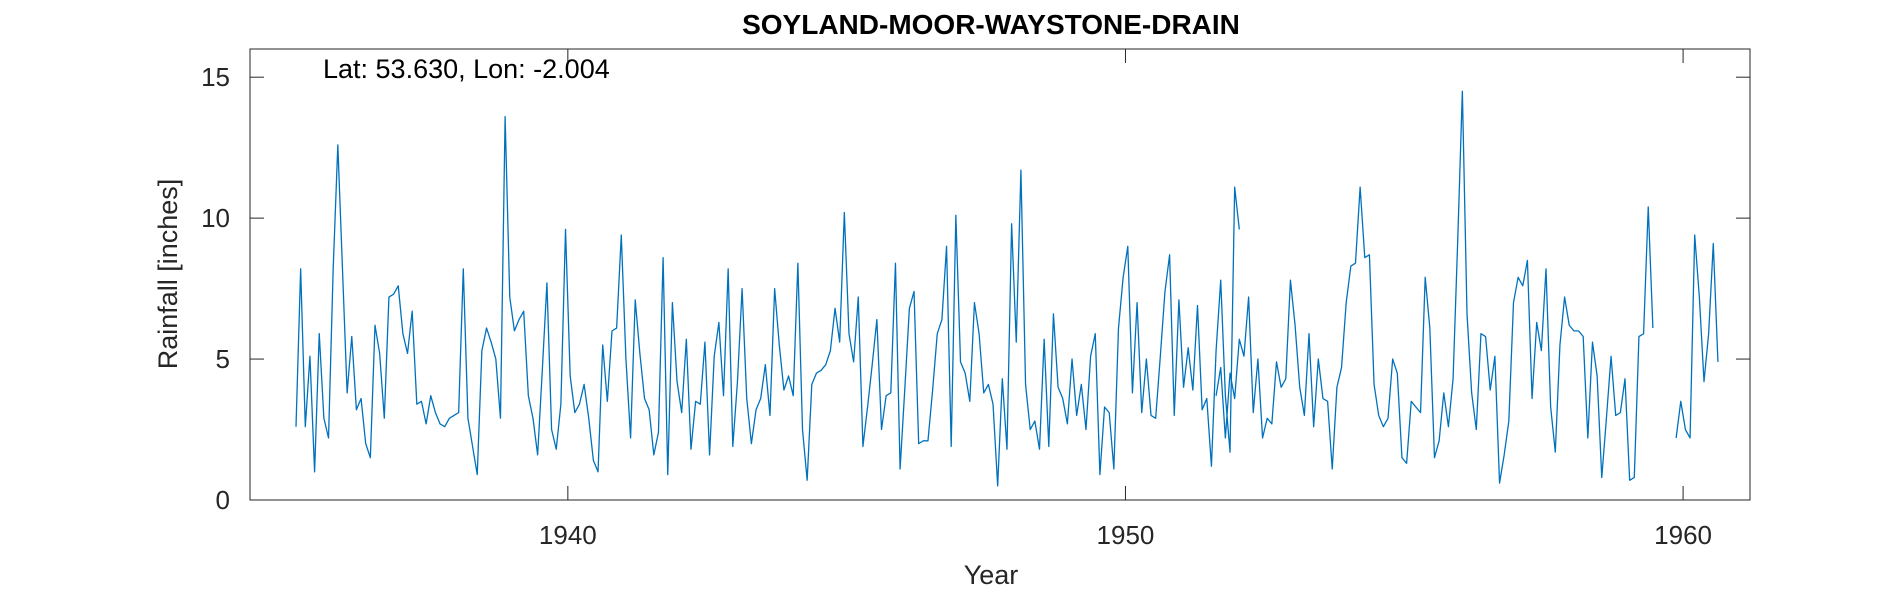  What do you see at coordinates (1683, 535) in the screenshot?
I see `x-tick-label: 1960` at bounding box center [1683, 535].